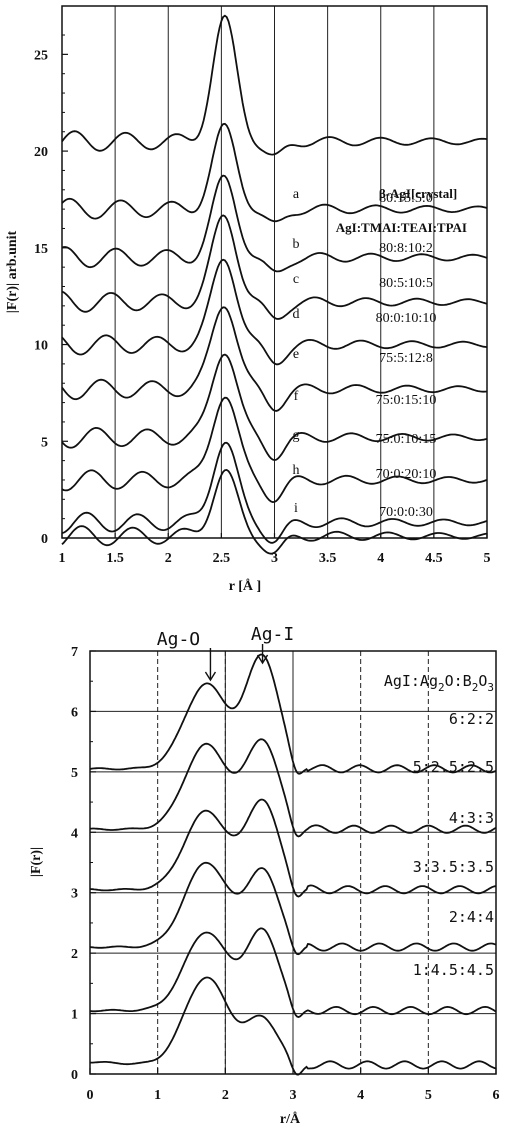 The height and width of the screenshot is (1128, 506). Describe the element at coordinates (453, 970) in the screenshot. I see `bottom-series-label: 1:4.5:4.5` at that location.